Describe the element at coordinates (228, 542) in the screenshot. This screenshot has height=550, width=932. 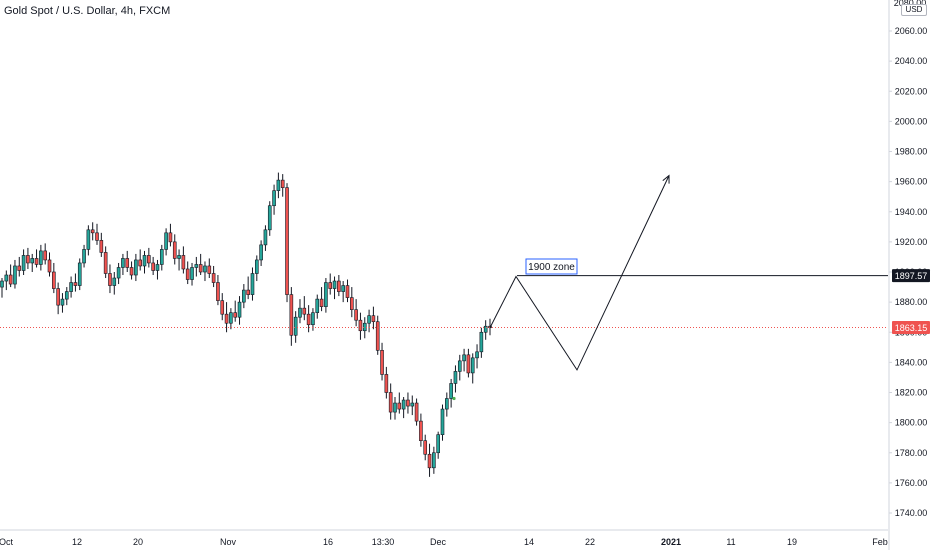
I see `time-tick-label: Nov` at that location.